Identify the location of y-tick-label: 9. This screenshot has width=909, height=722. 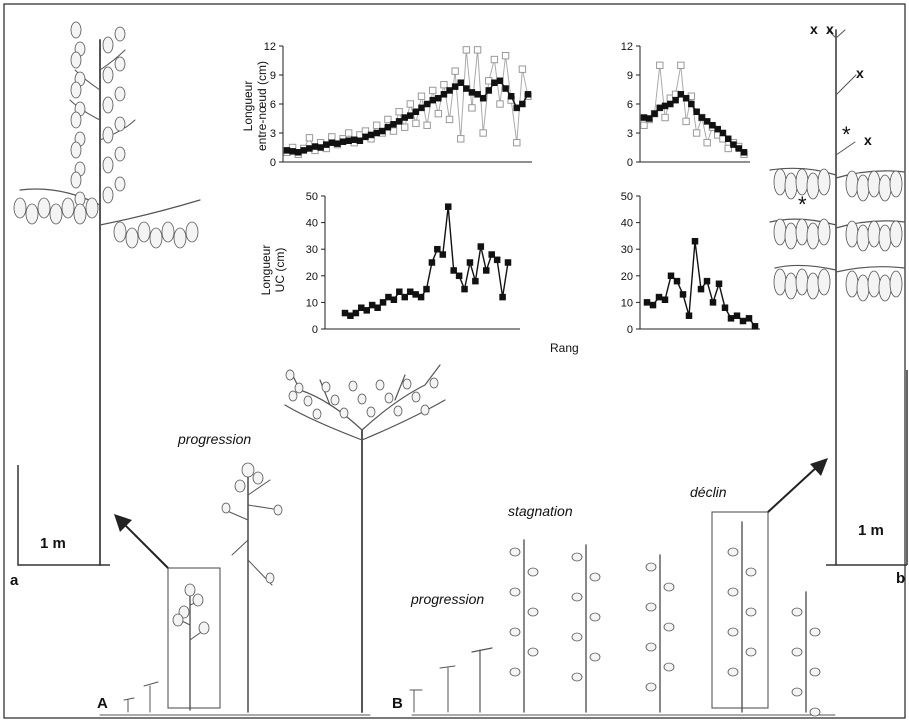
(273, 76).